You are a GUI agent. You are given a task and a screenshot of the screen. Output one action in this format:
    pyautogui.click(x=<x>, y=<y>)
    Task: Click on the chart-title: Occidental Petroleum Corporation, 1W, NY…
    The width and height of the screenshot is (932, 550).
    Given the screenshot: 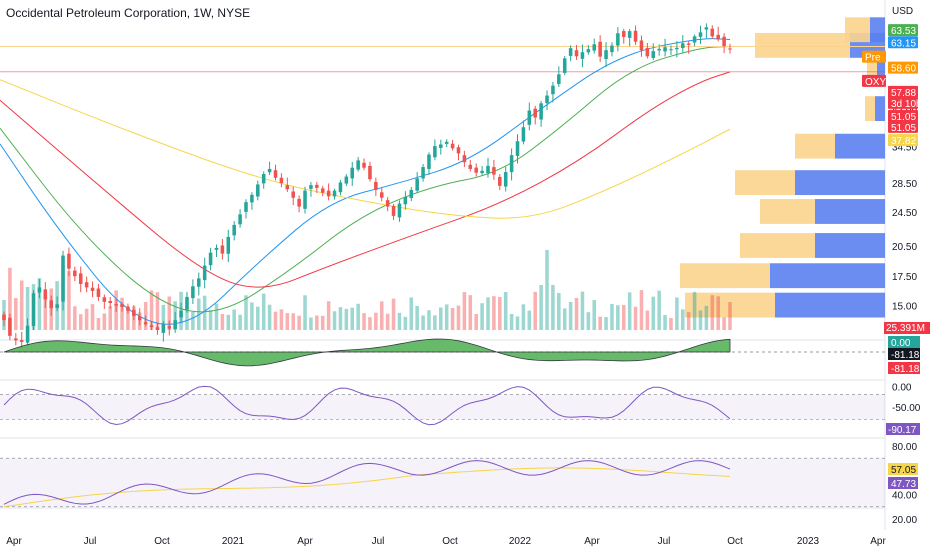 What is the action you would take?
    pyautogui.click(x=128, y=13)
    